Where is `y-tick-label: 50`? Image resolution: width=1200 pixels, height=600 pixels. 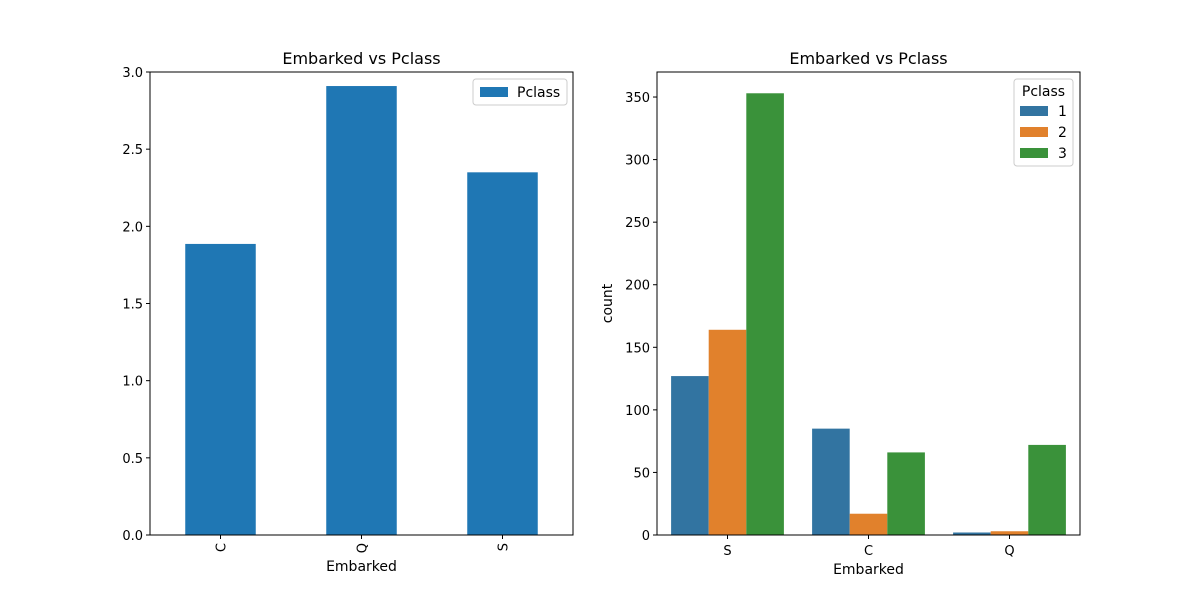 y-tick-label: 50 is located at coordinates (641, 473).